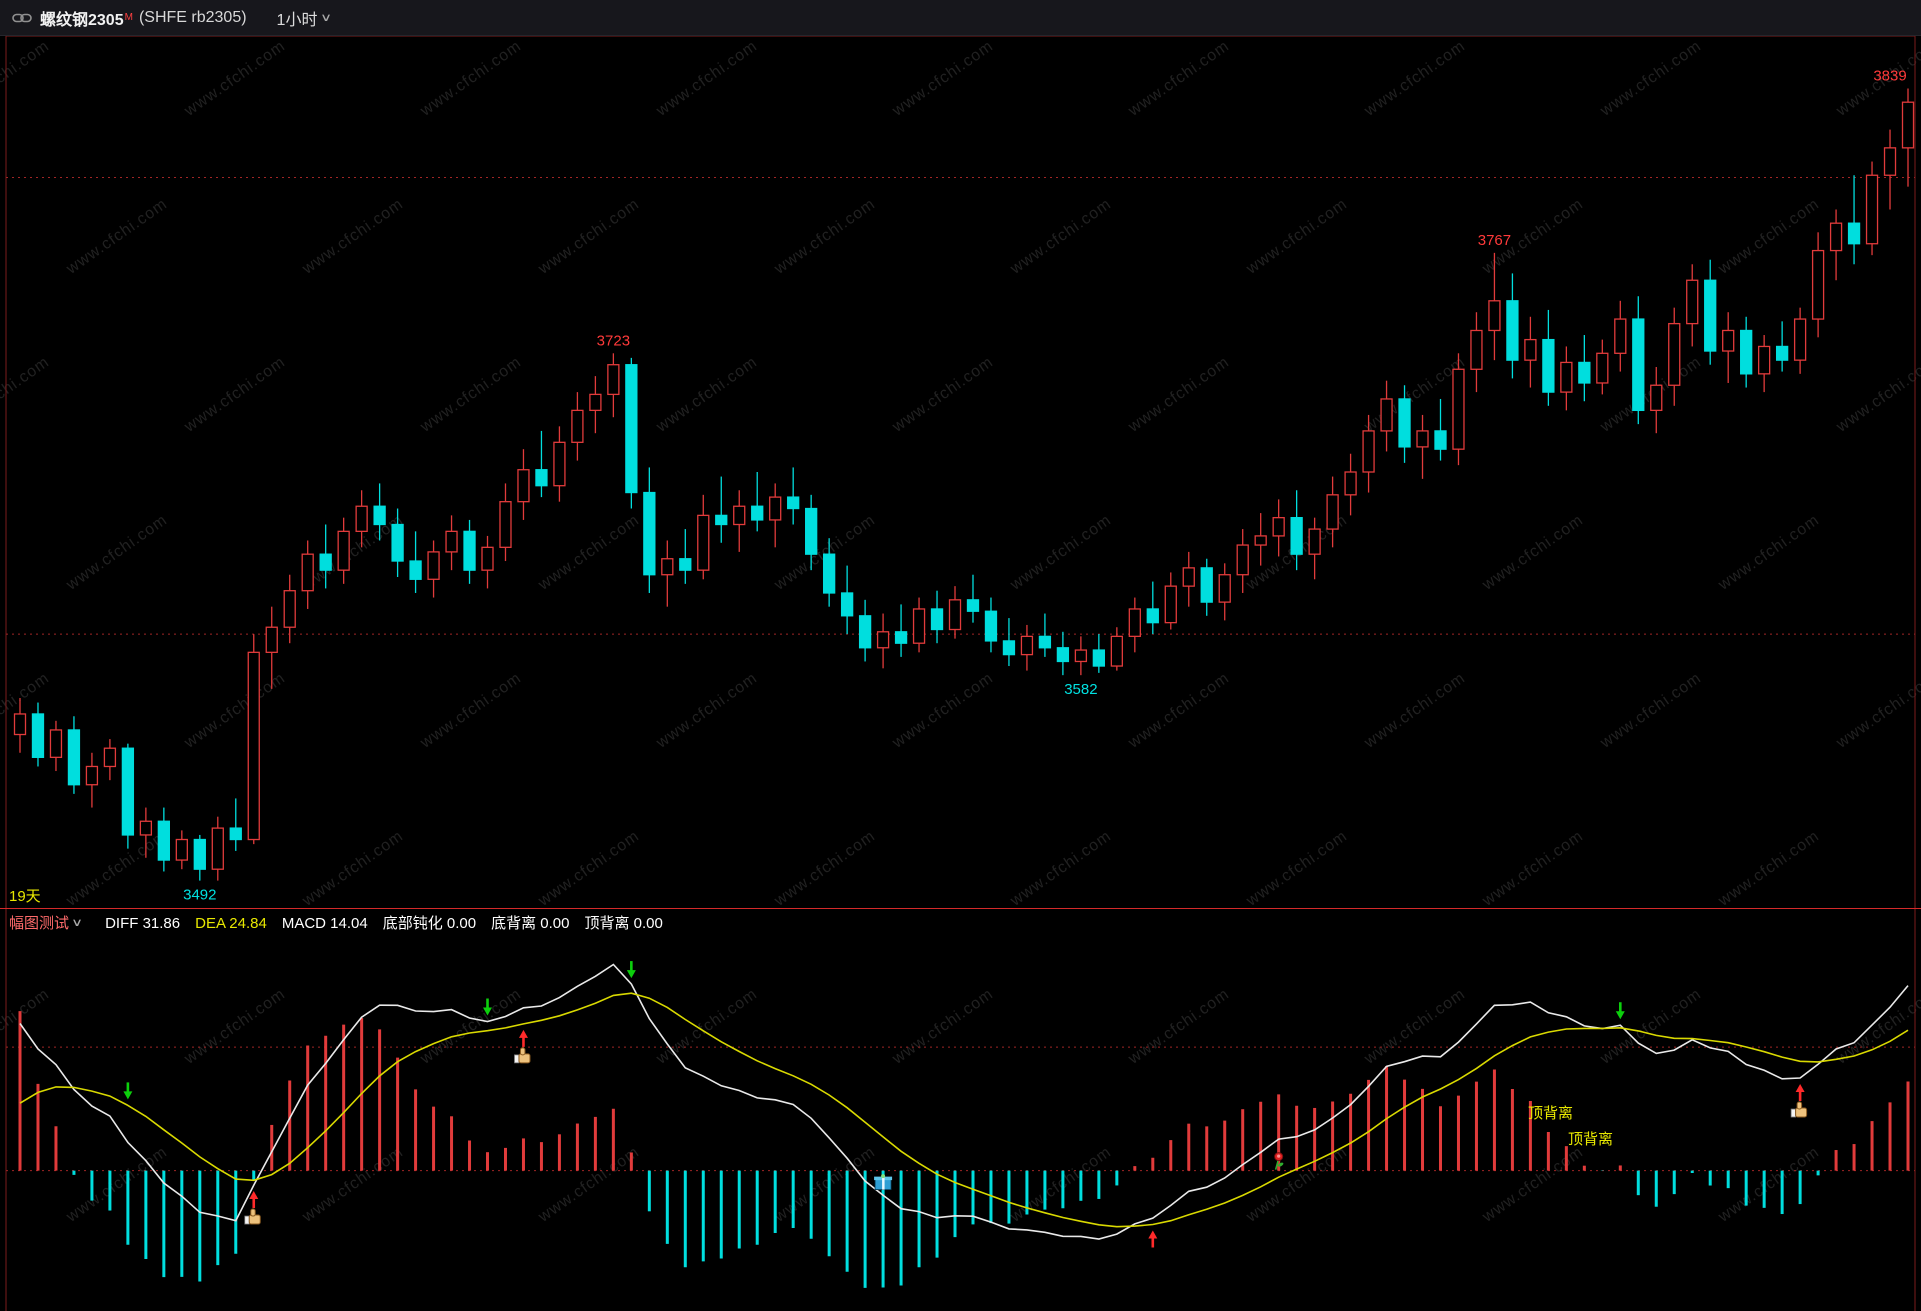 Image resolution: width=1921 pixels, height=1311 pixels. Describe the element at coordinates (25, 896) in the screenshot. I see `days-count-label: 19天` at that location.